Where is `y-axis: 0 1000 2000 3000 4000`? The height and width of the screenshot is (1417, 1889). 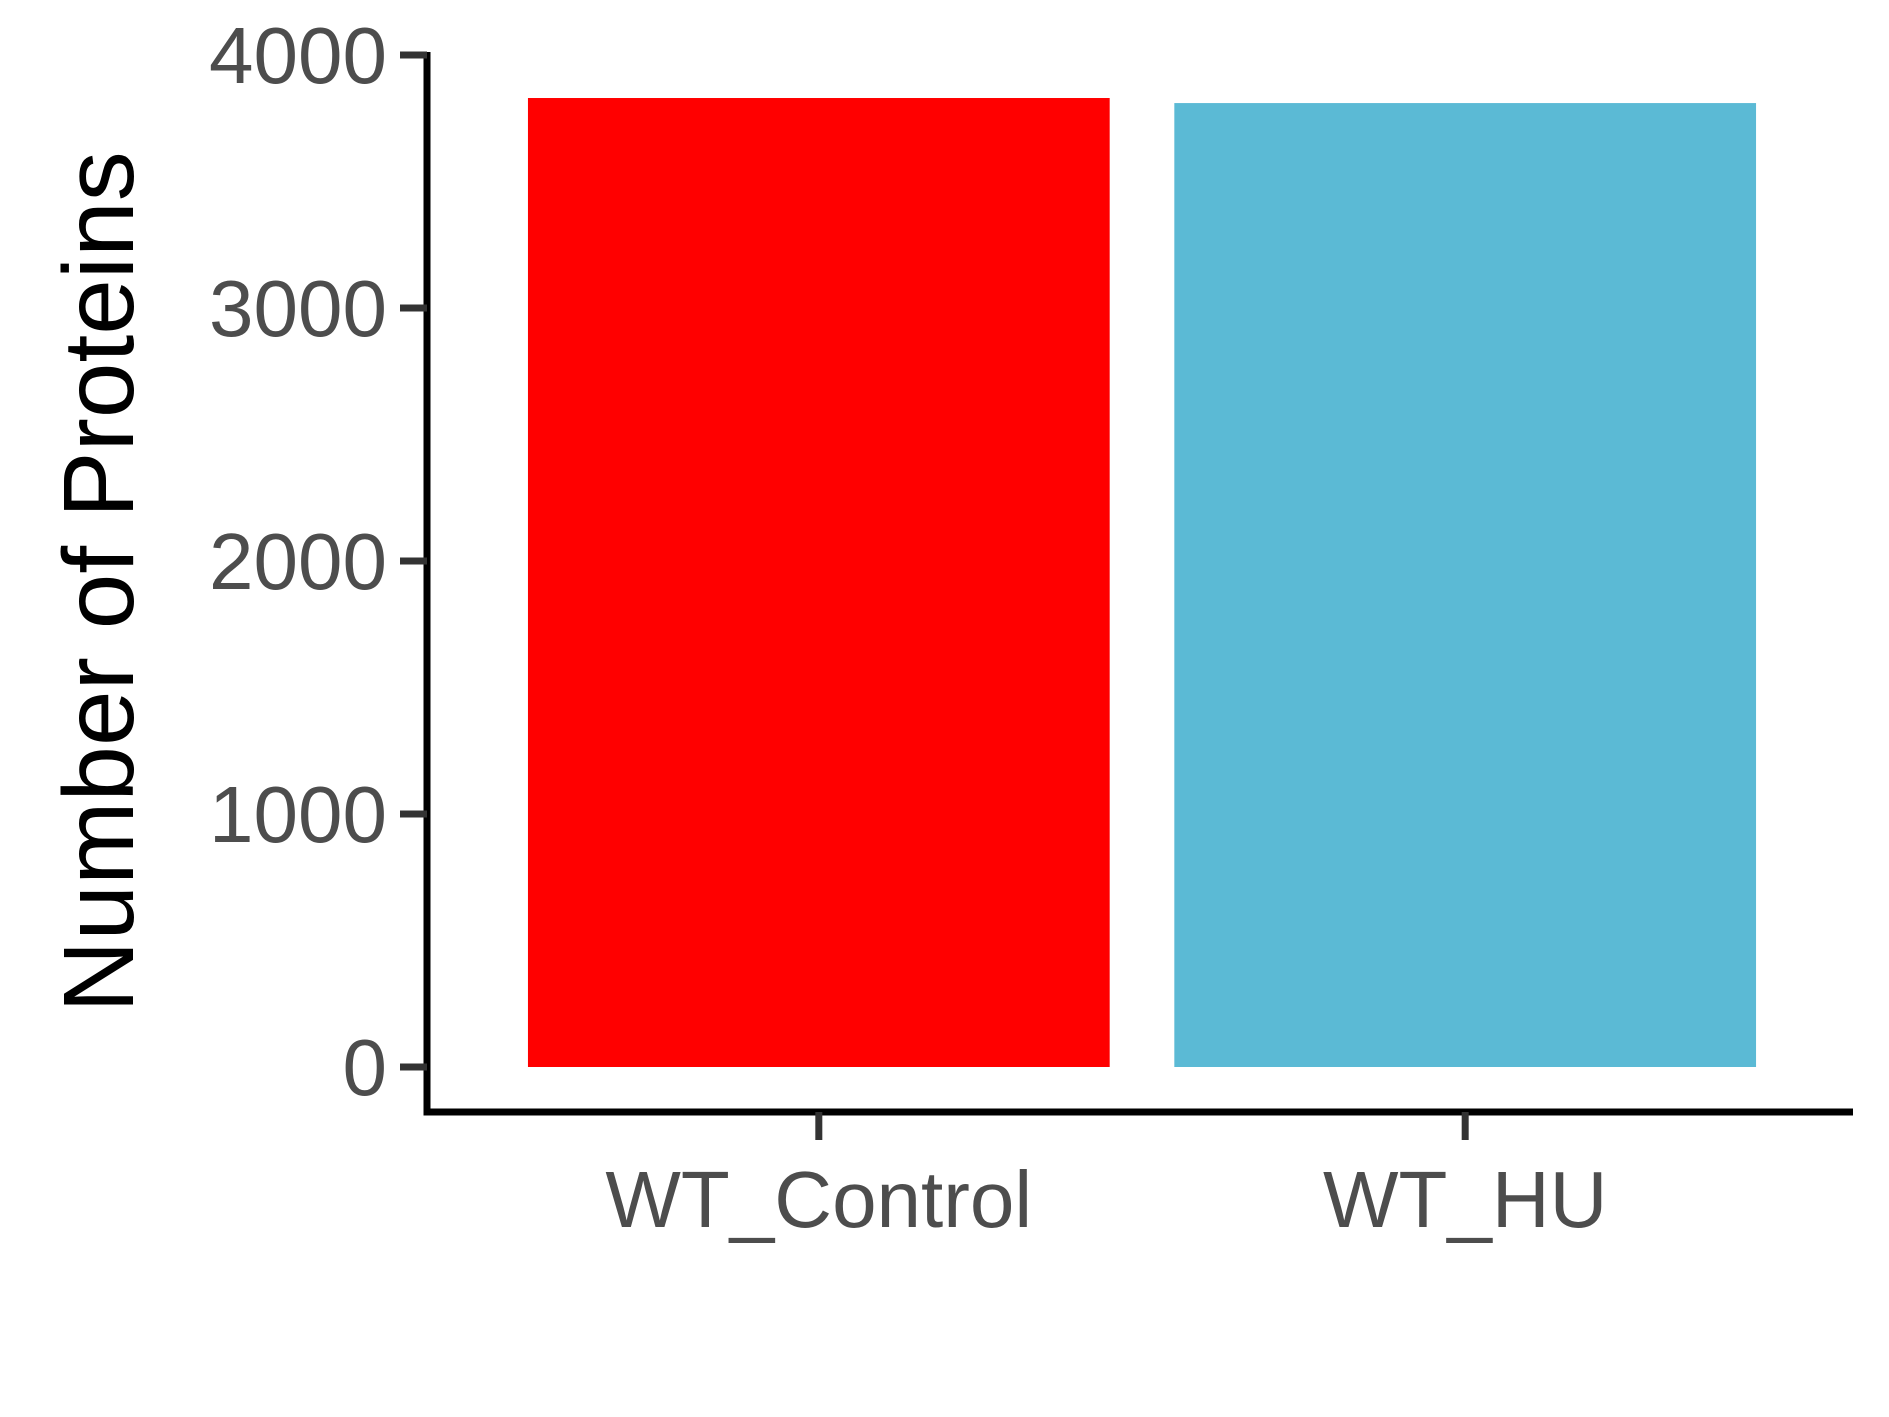 y-axis: 0 1000 2000 3000 4000 is located at coordinates (320, 563).